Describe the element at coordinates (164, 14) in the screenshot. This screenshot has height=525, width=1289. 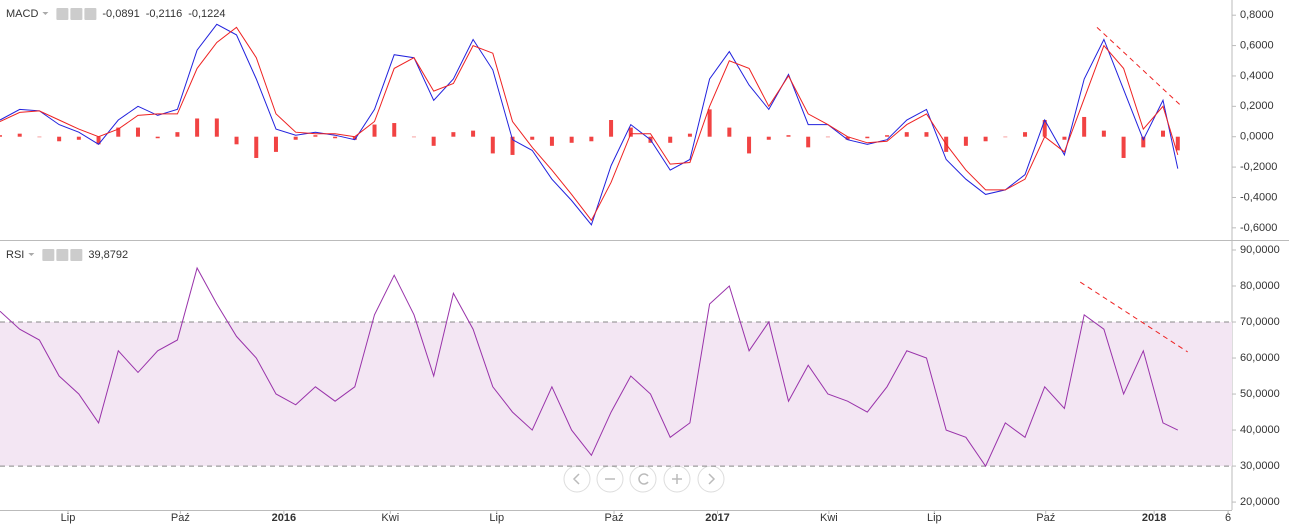
I see `readout-value: -0,2116` at that location.